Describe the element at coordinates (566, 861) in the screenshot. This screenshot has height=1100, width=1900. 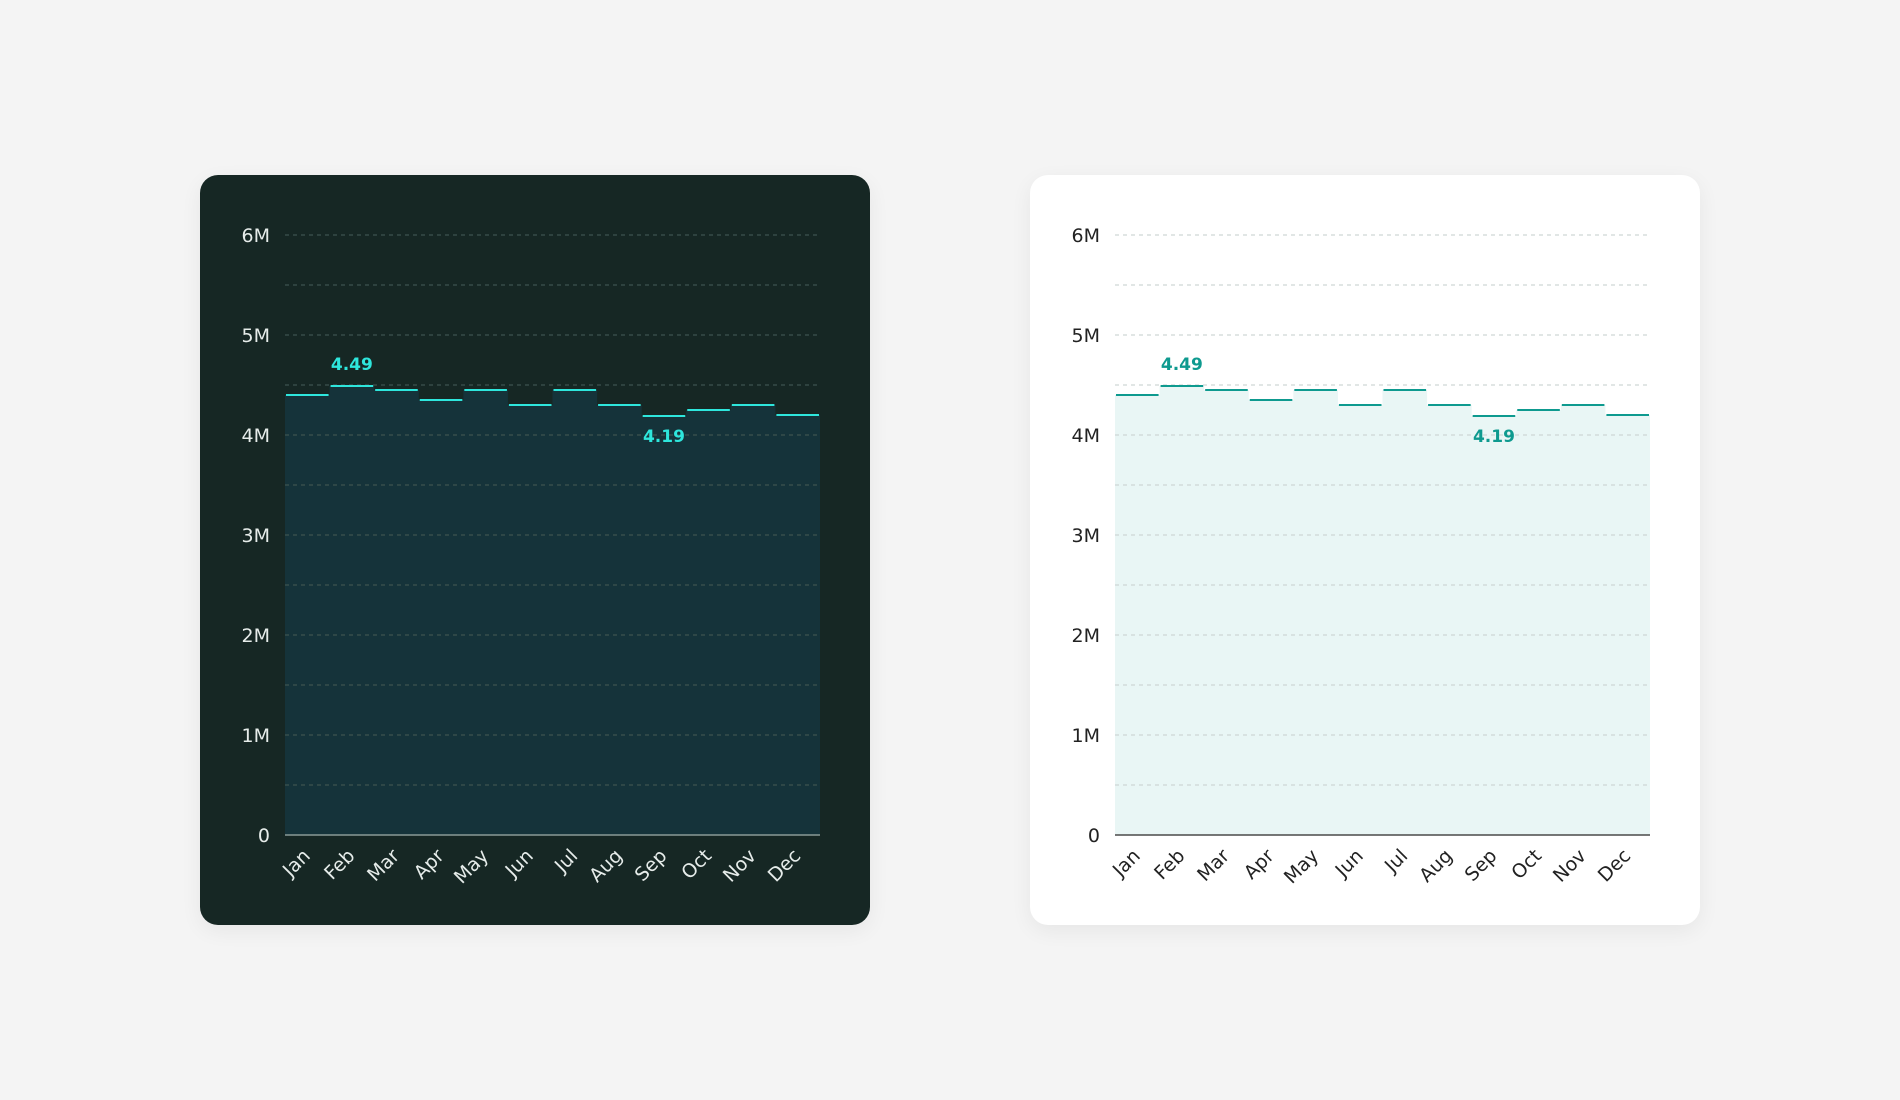
I see `dark-xtick-label: Jul` at that location.